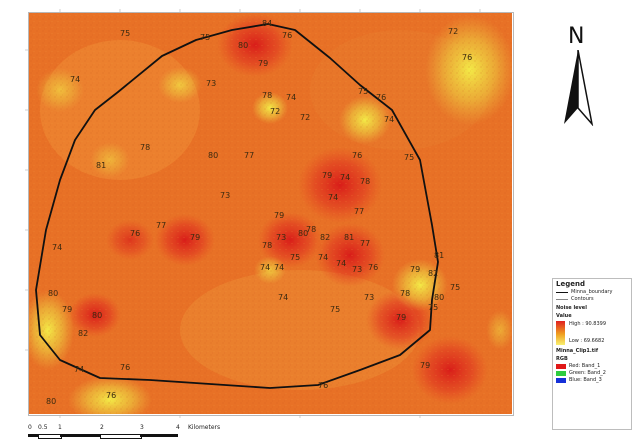 The height and width of the screenshot is (442, 632). What do you see at coordinates (587, 341) in the screenshot?
I see `legend-low-label: Low : 69.6682` at bounding box center [587, 341].